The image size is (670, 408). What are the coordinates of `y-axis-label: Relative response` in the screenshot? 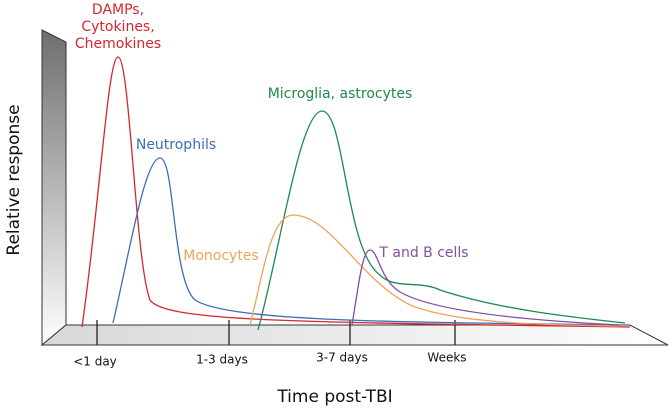 It's located at (14, 179).